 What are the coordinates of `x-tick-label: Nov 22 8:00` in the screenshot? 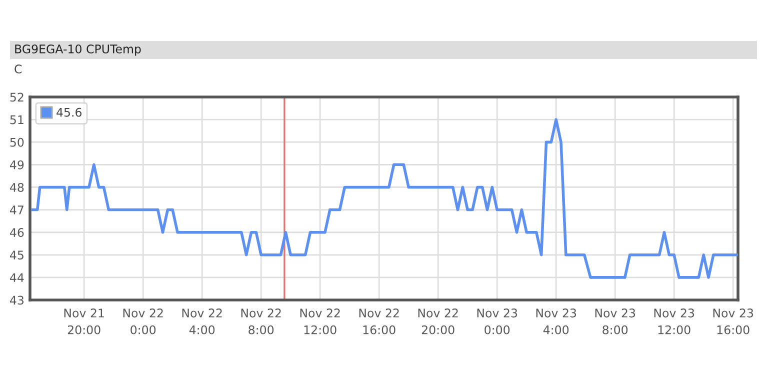 It's located at (261, 321).